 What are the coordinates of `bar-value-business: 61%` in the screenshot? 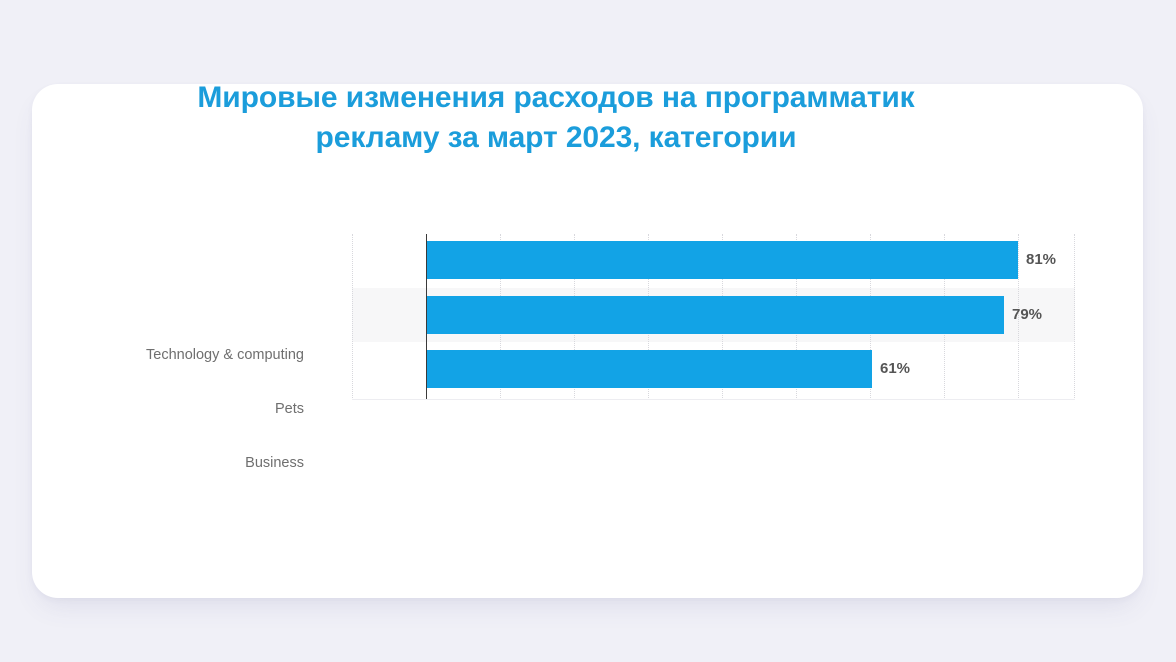 It's located at (895, 368).